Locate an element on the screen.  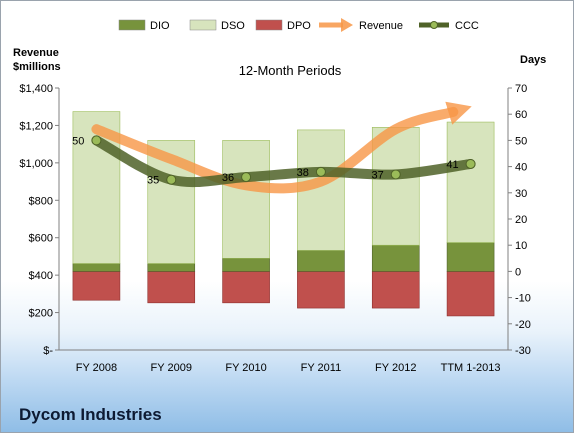
right-tick-label-7: 40 is located at coordinates (521, 168).